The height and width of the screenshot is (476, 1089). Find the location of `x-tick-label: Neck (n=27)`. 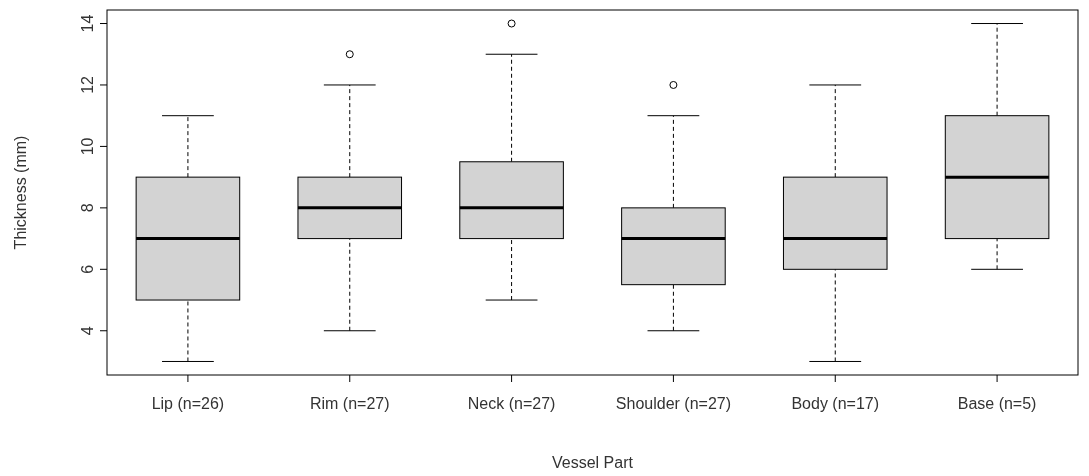

x-tick-label: Neck (n=27) is located at coordinates (511, 403).